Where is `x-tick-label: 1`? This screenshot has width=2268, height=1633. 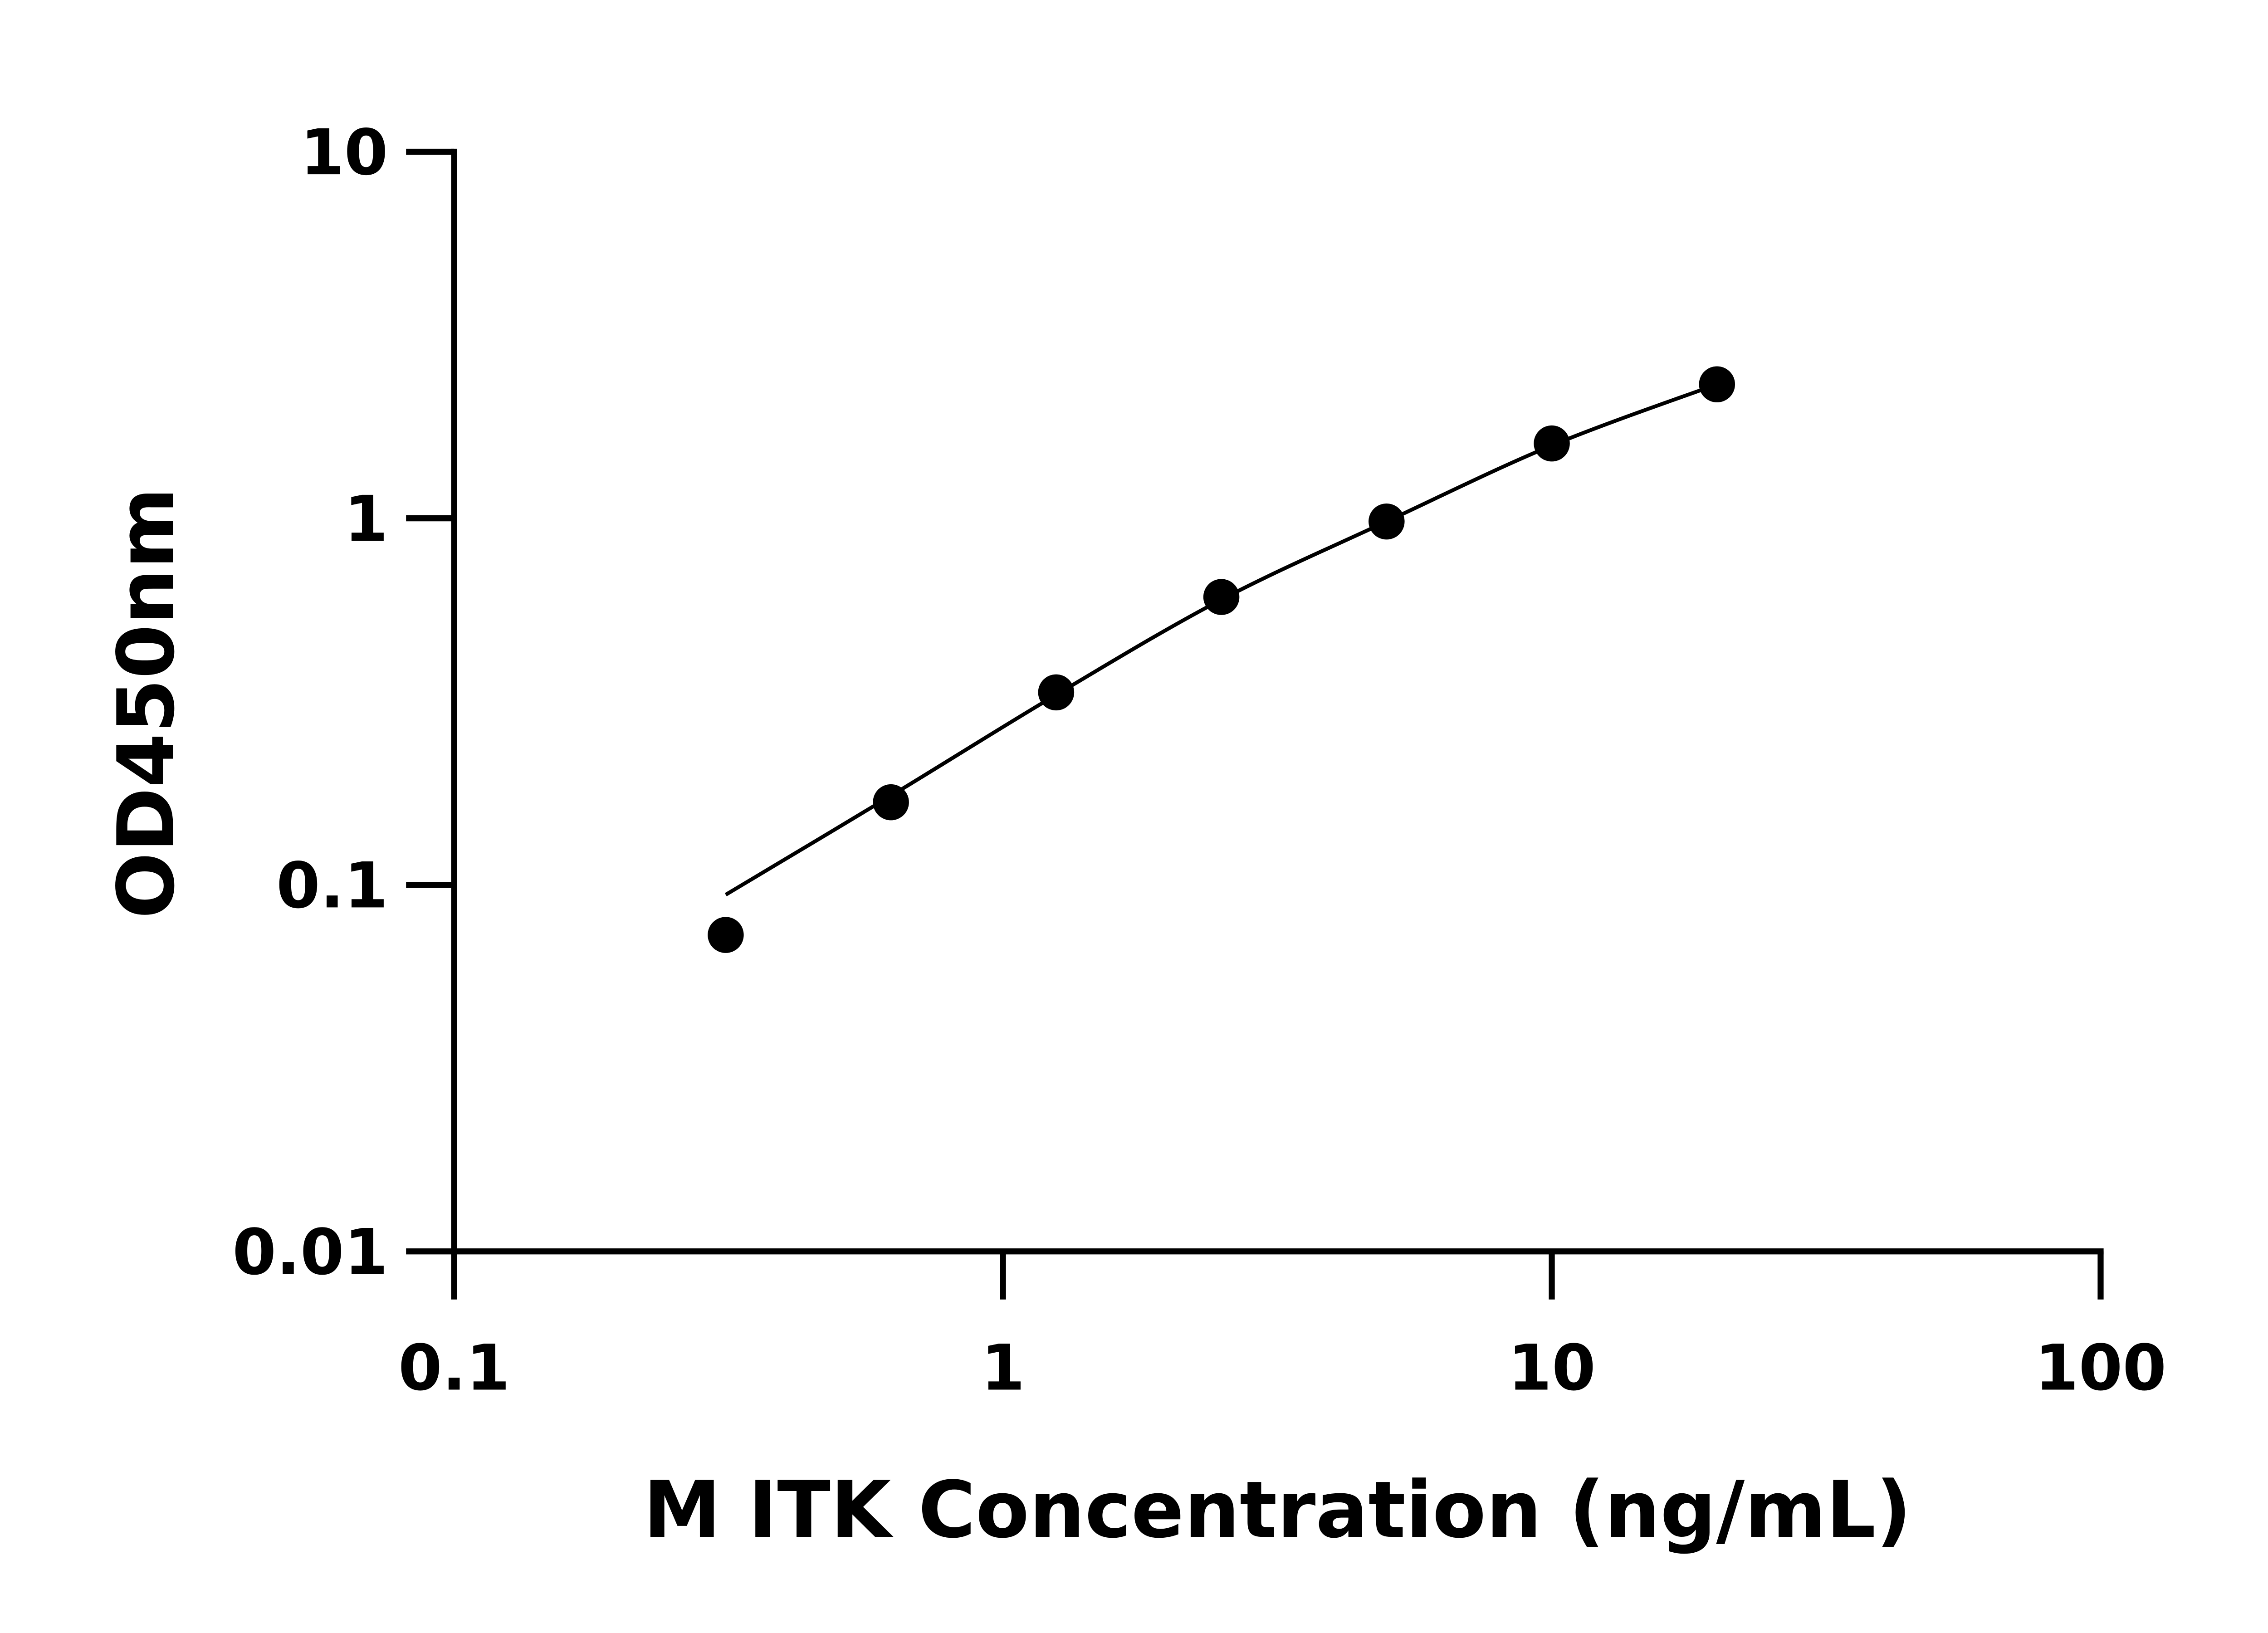
x-tick-label: 1 is located at coordinates (1003, 1367).